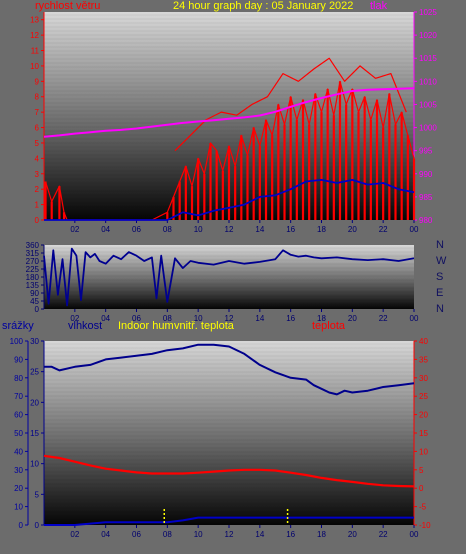 The width and height of the screenshot is (466, 554). I want to click on humidity-line, so click(229, 369).